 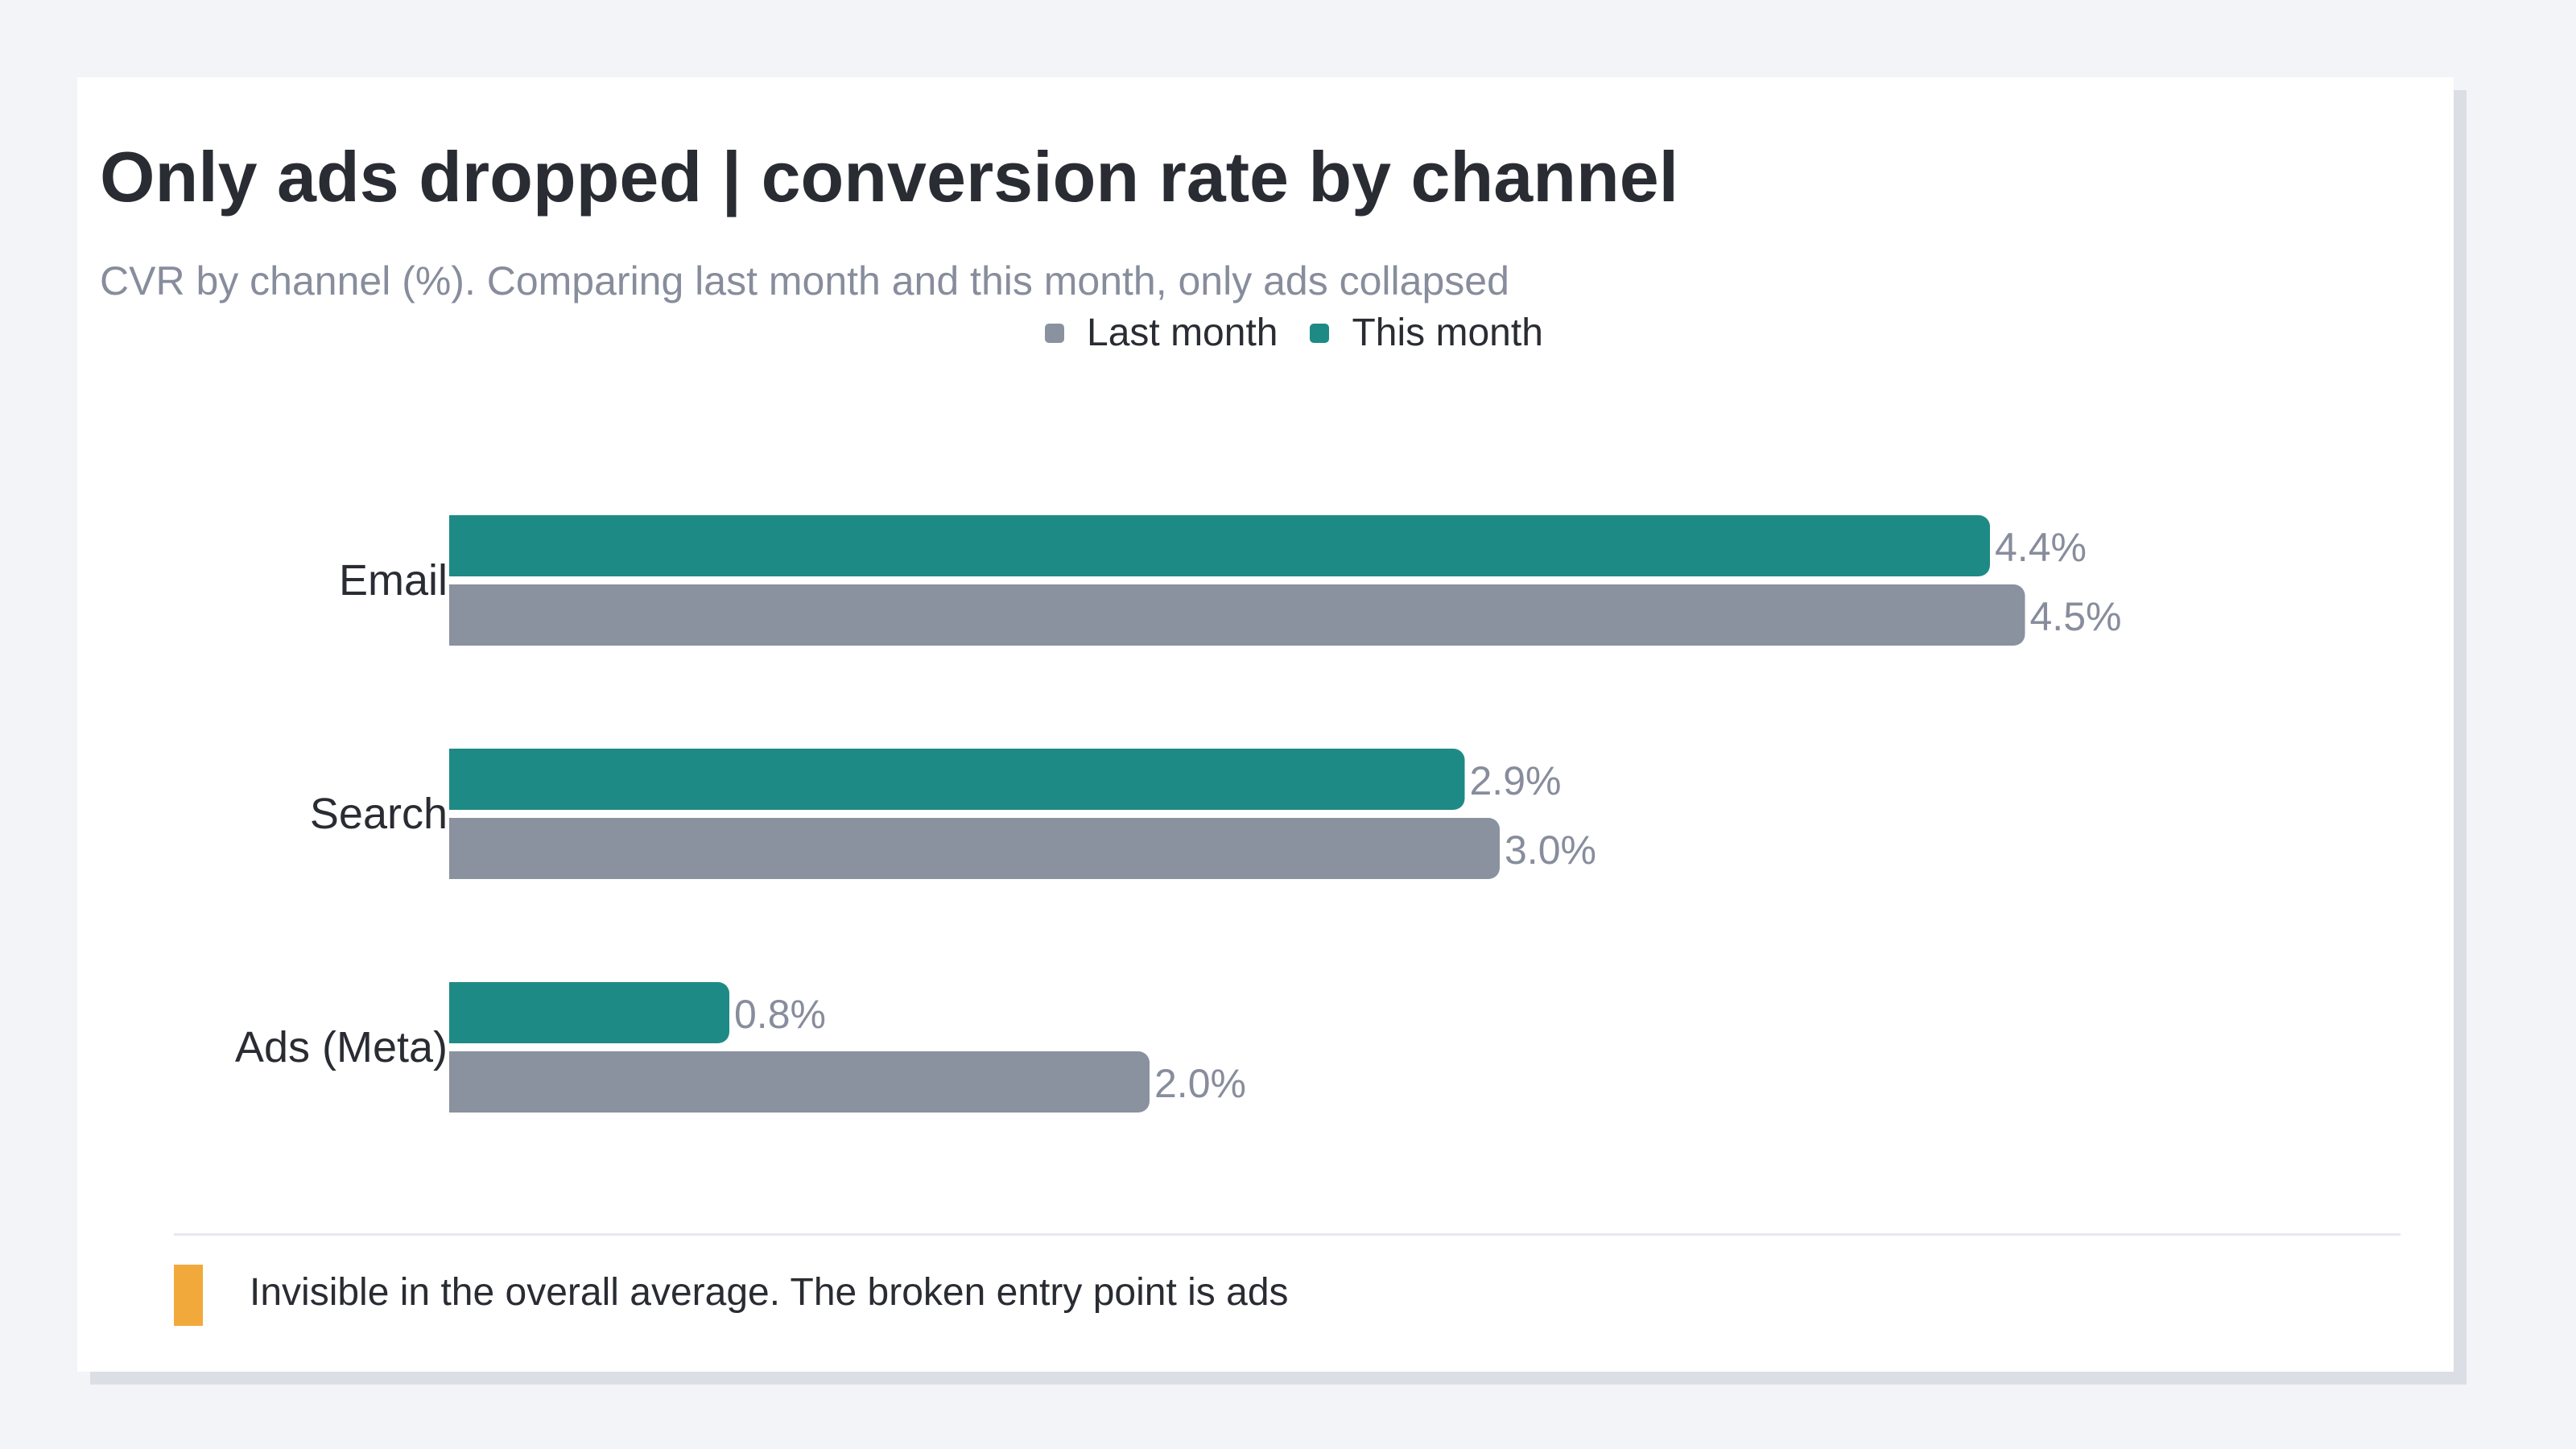 I want to click on bar-last-month-email, so click(x=1237, y=615).